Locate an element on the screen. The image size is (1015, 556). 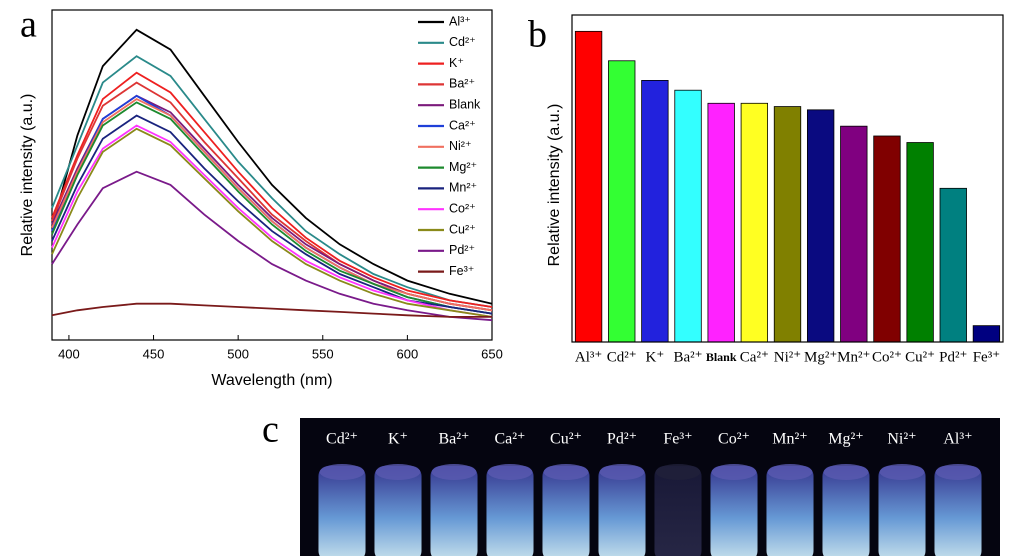
legend-label: Co²⁺ is located at coordinates (462, 208).